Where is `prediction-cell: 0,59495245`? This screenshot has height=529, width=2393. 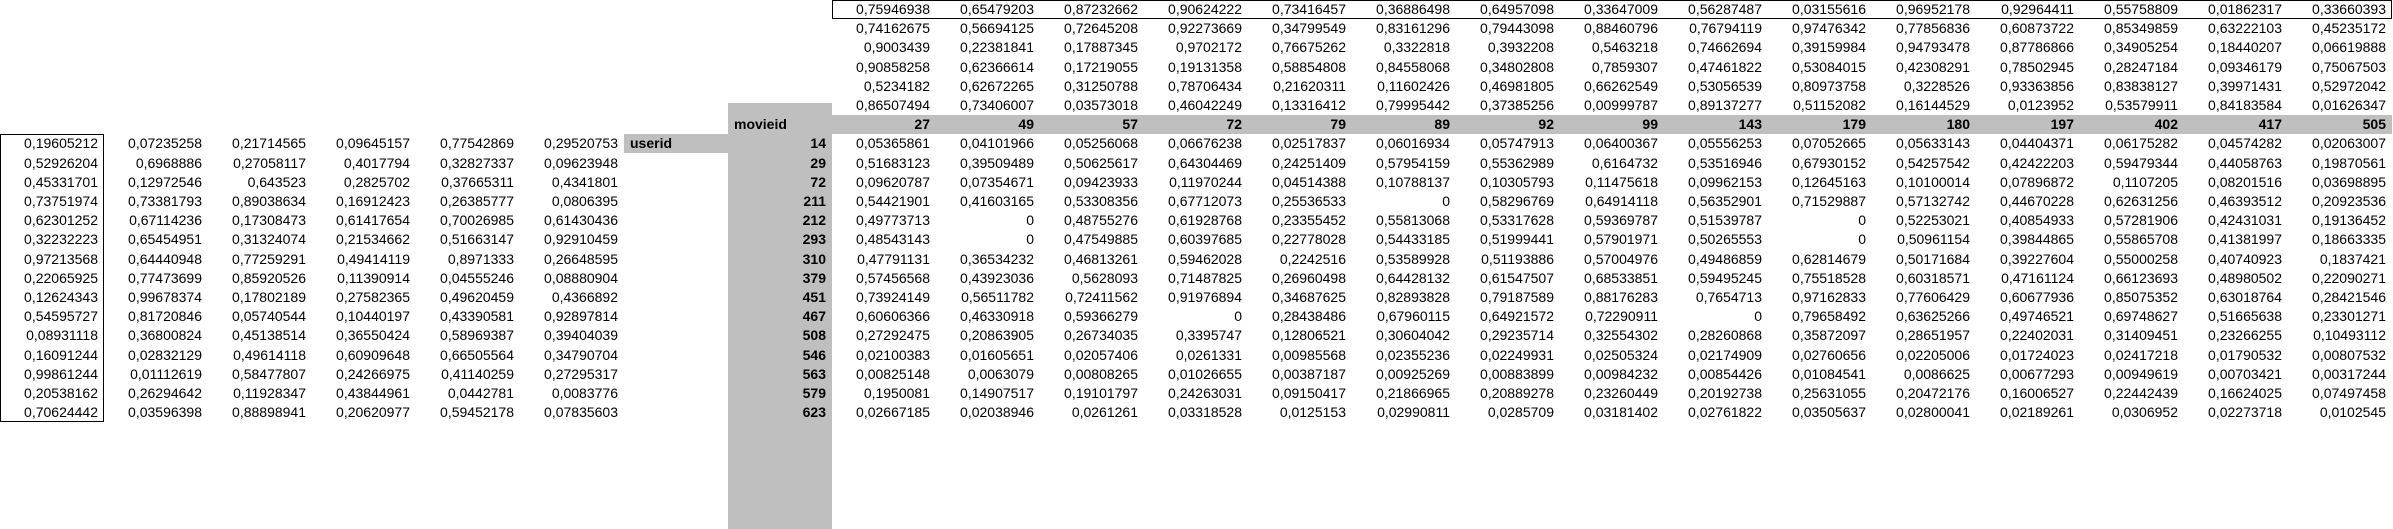 prediction-cell: 0,59495245 is located at coordinates (1725, 277).